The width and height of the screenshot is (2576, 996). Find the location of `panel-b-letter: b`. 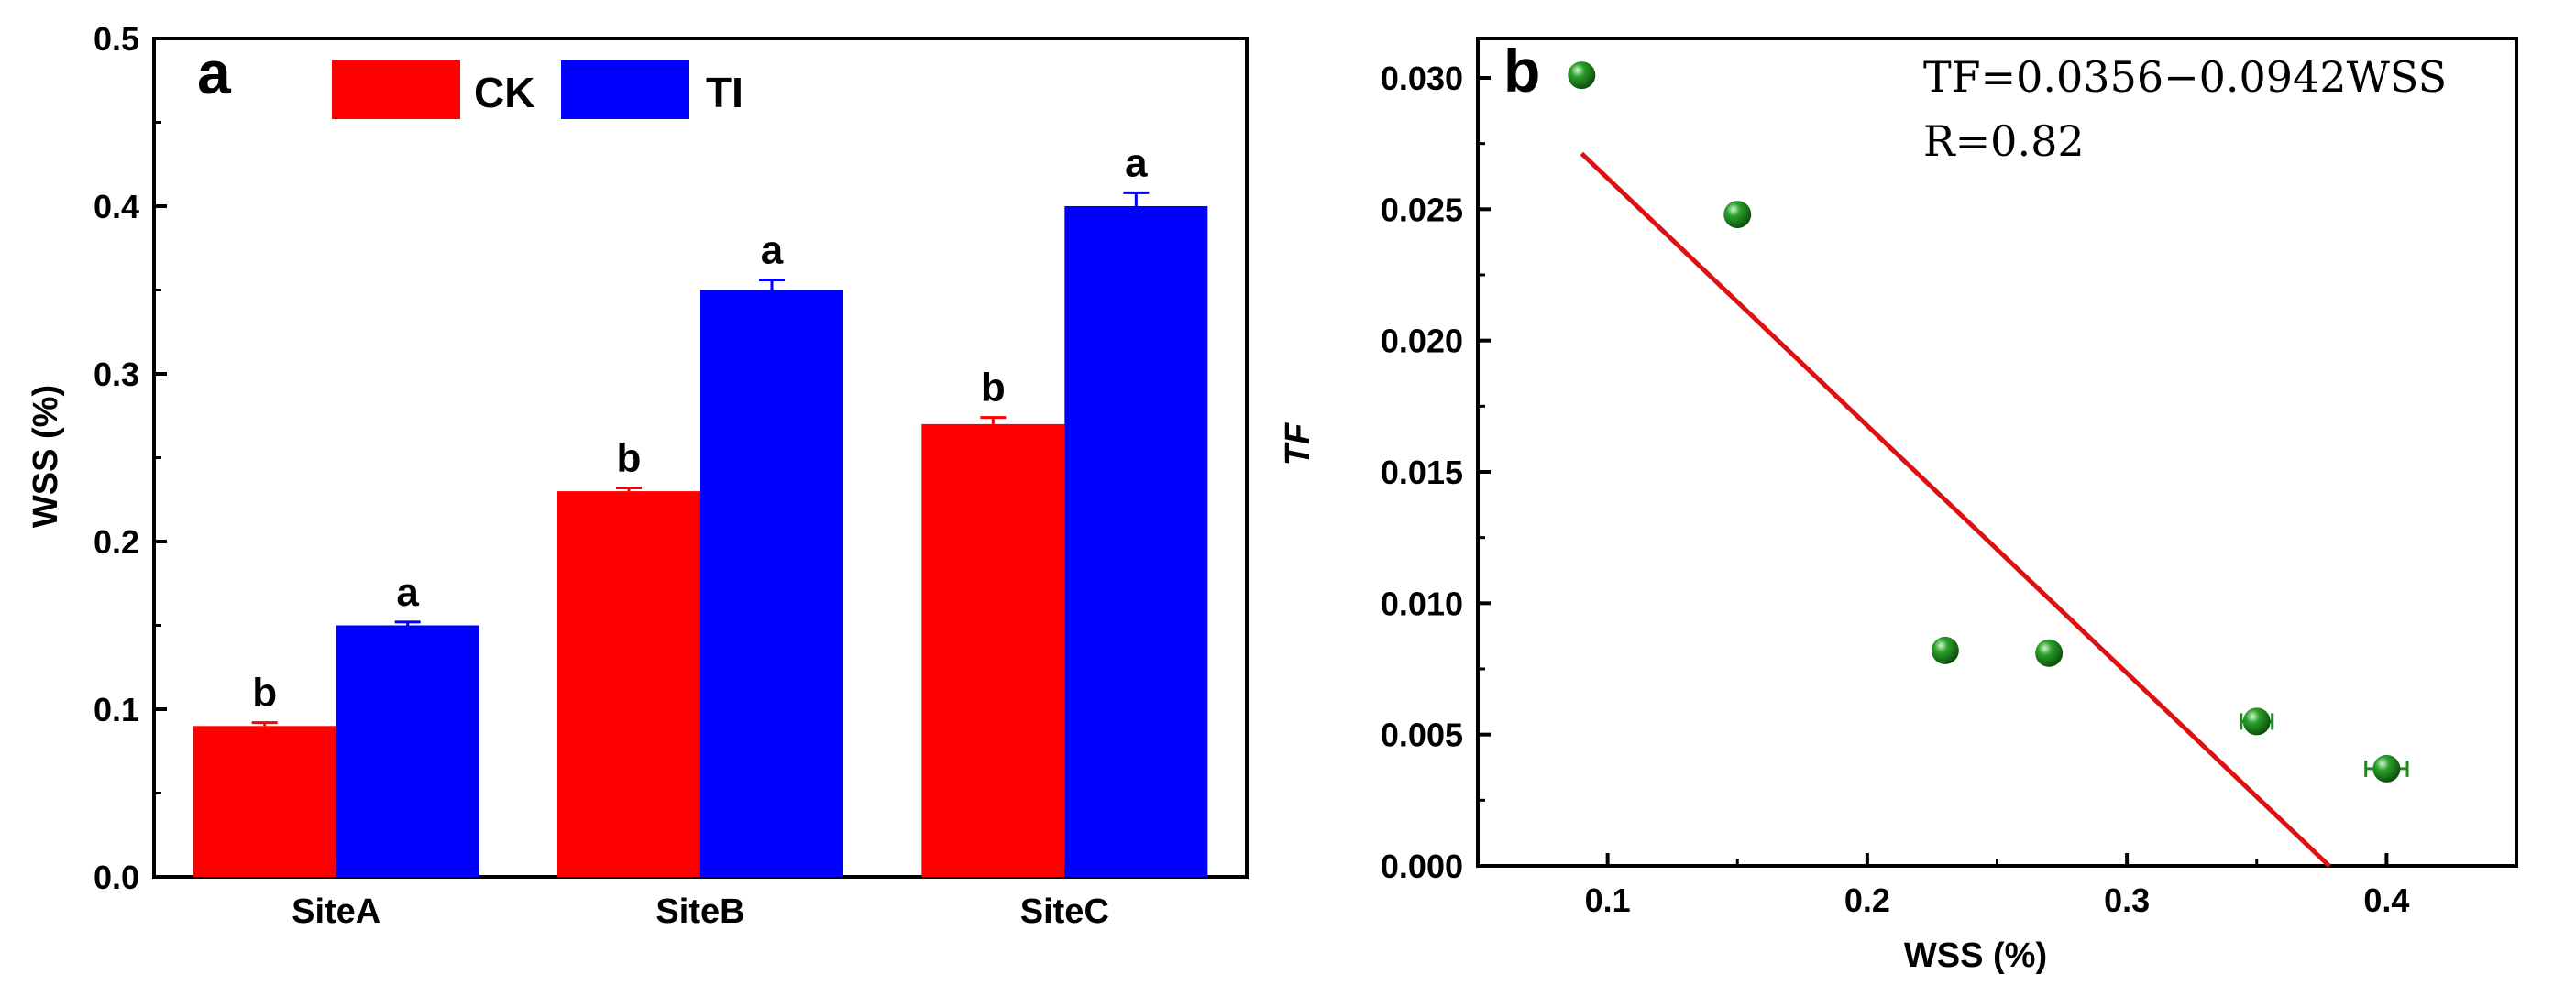

panel-b-letter: b is located at coordinates (1522, 70).